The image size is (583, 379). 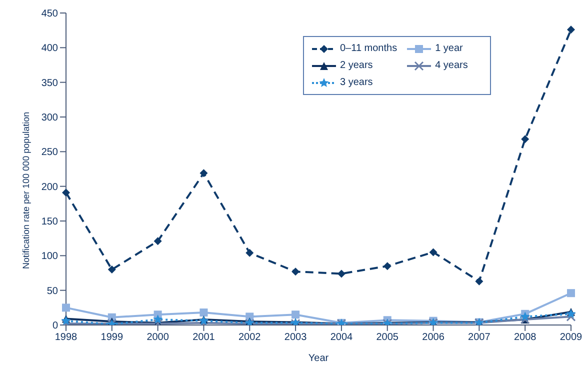 I want to click on y-tick-label: 300, so click(x=49, y=118).